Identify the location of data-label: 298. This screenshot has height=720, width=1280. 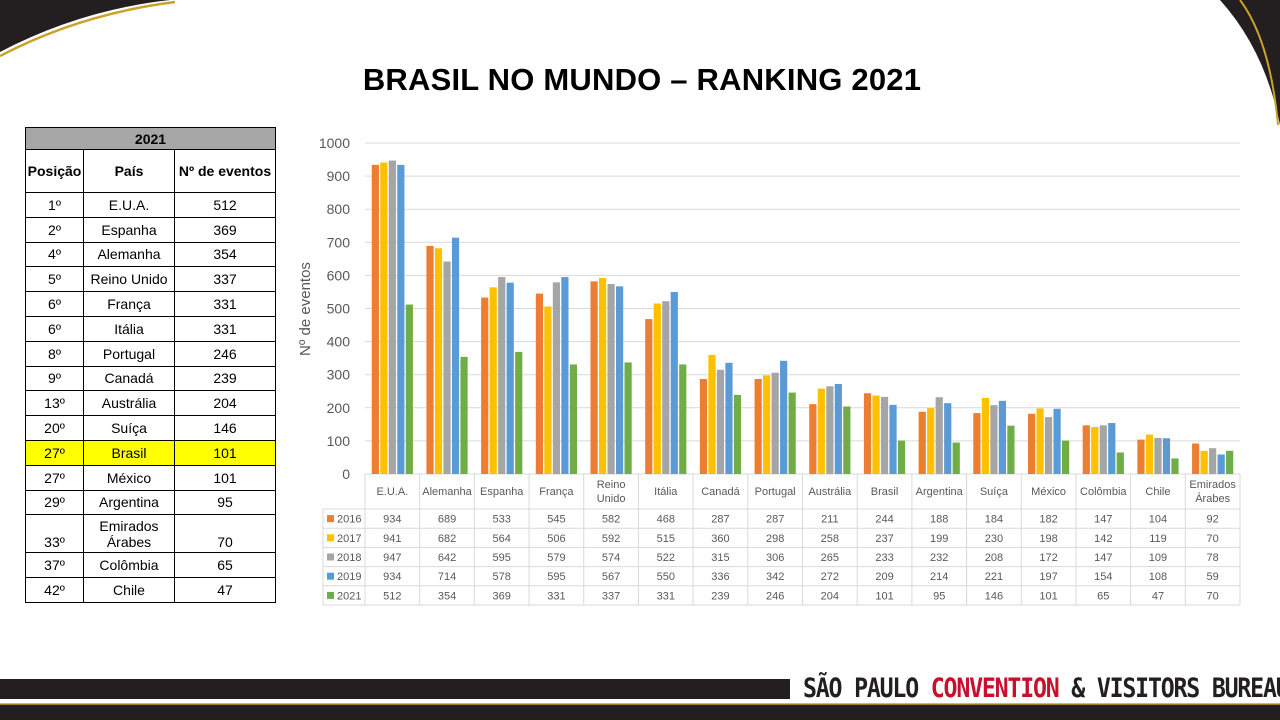
(775, 539).